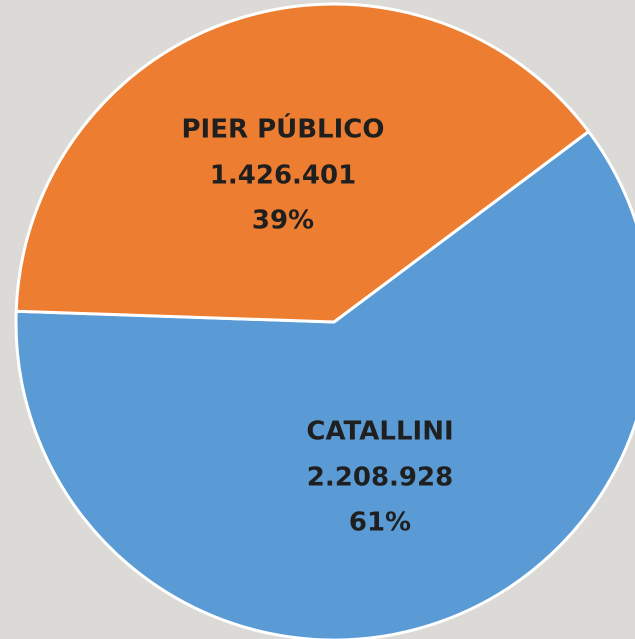  What do you see at coordinates (380, 478) in the screenshot?
I see `value-label: 2.208.928` at bounding box center [380, 478].